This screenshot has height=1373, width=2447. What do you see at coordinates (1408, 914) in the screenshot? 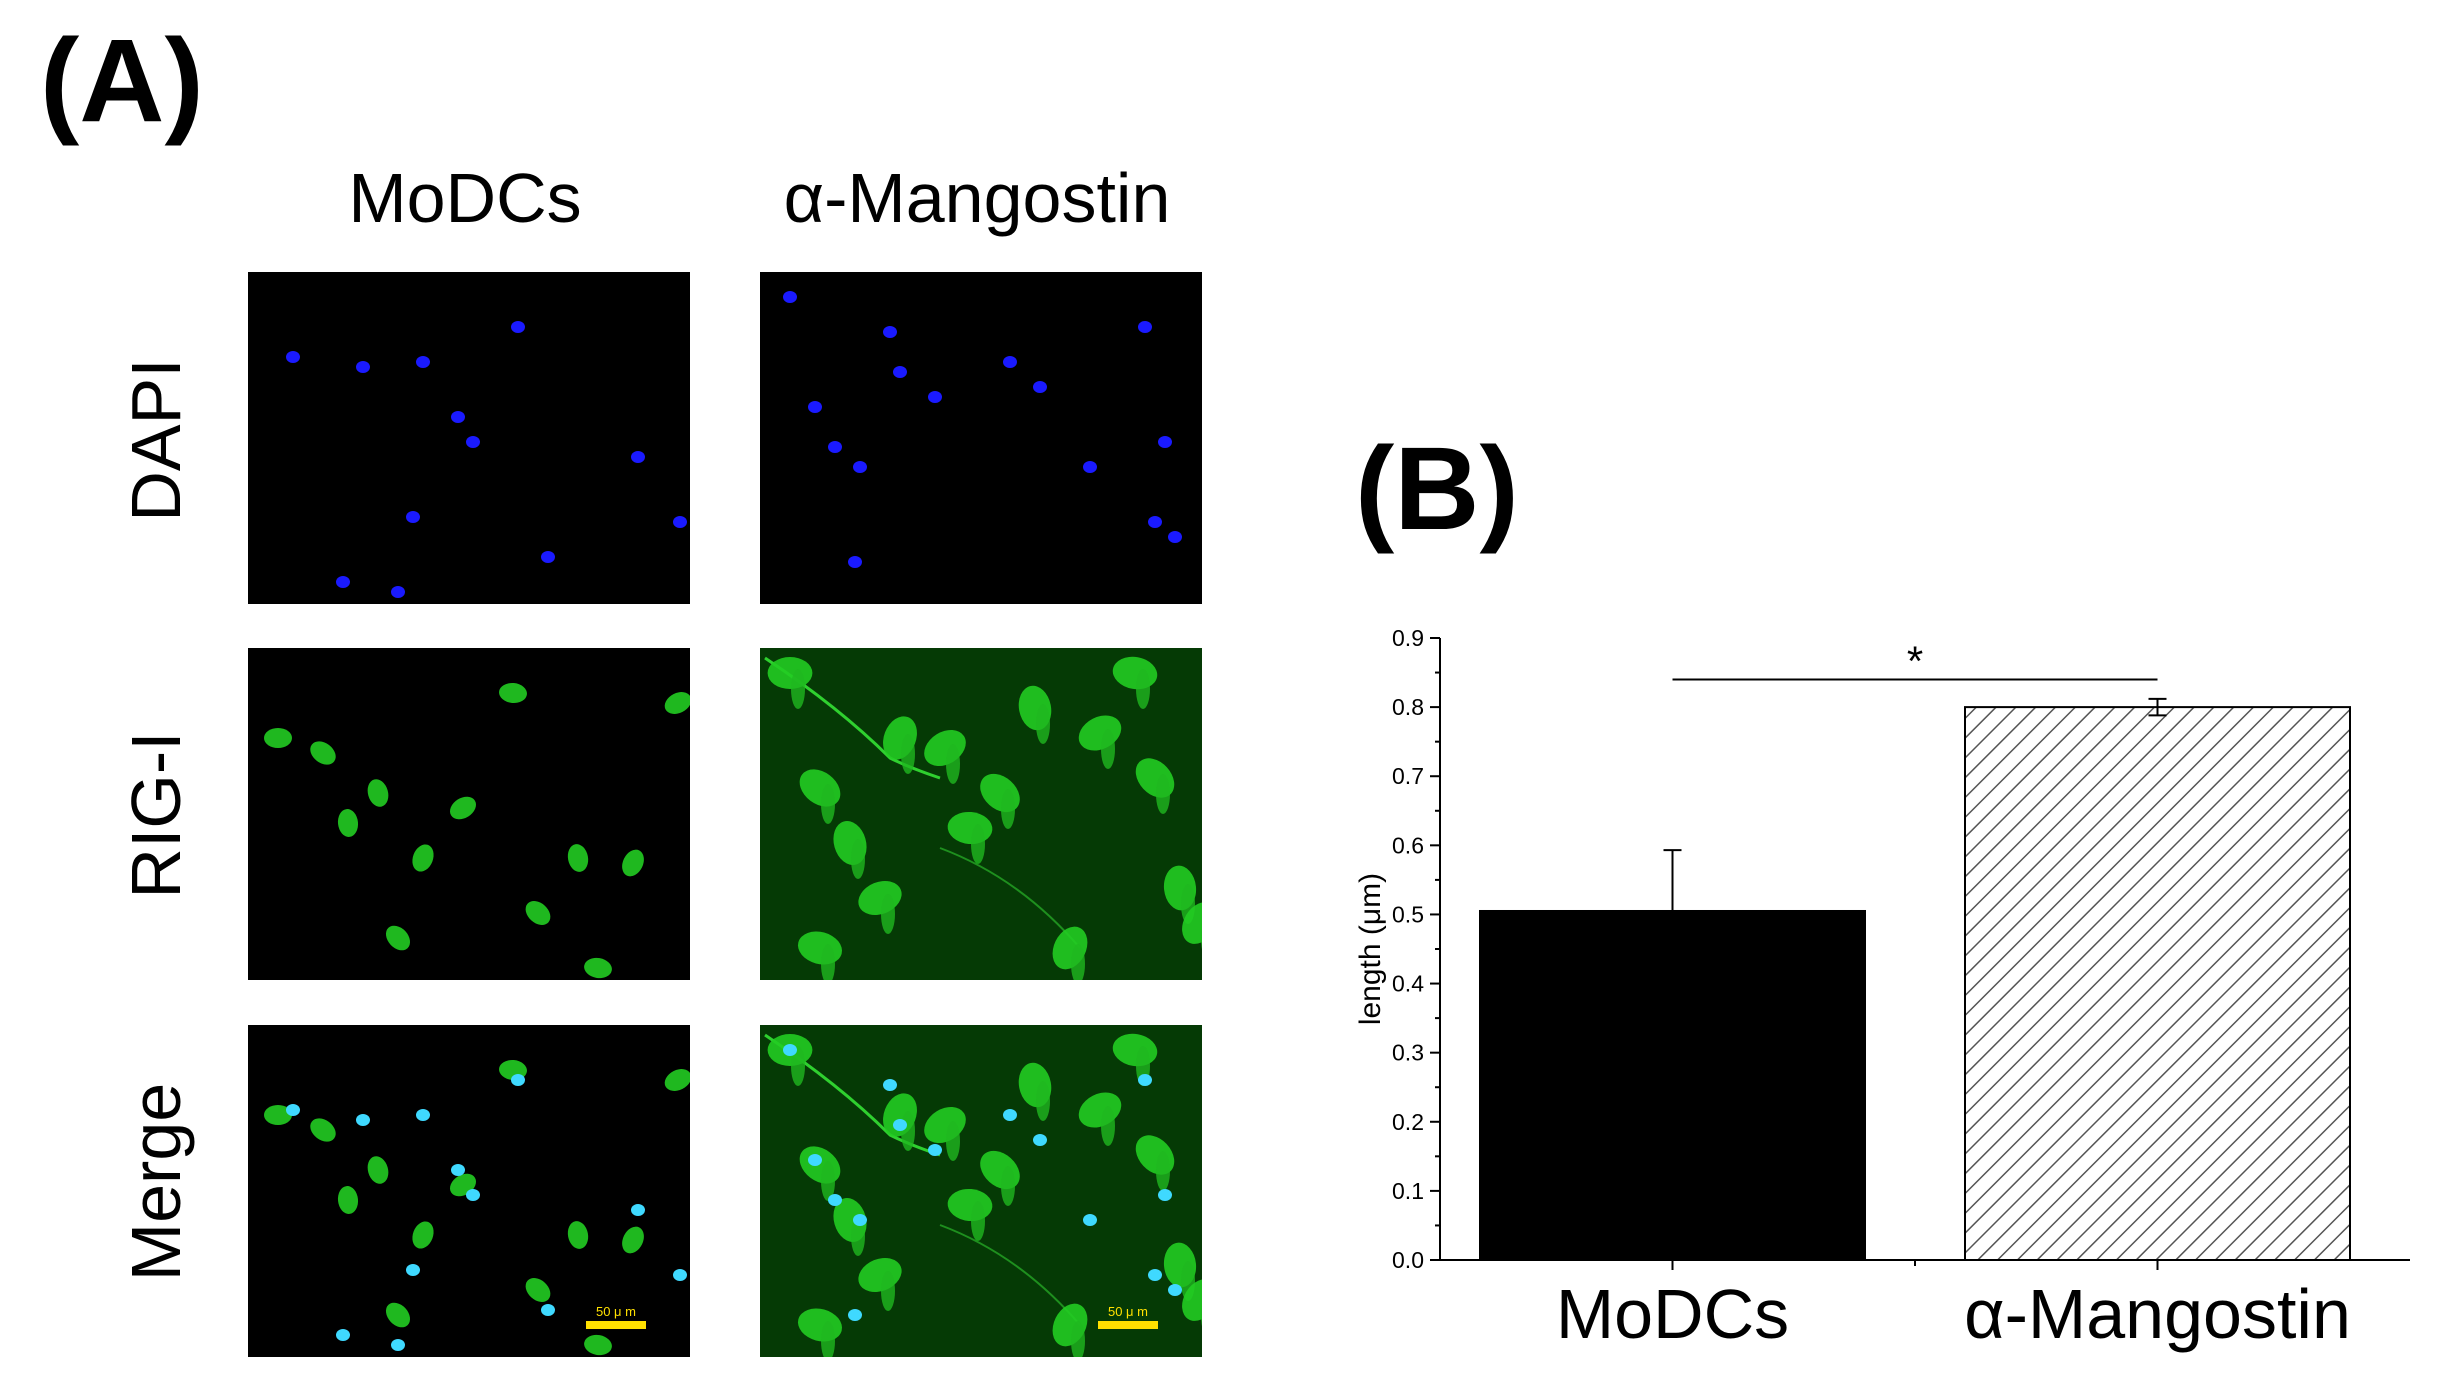
I see `y-tick-label: 0.5` at bounding box center [1408, 914].